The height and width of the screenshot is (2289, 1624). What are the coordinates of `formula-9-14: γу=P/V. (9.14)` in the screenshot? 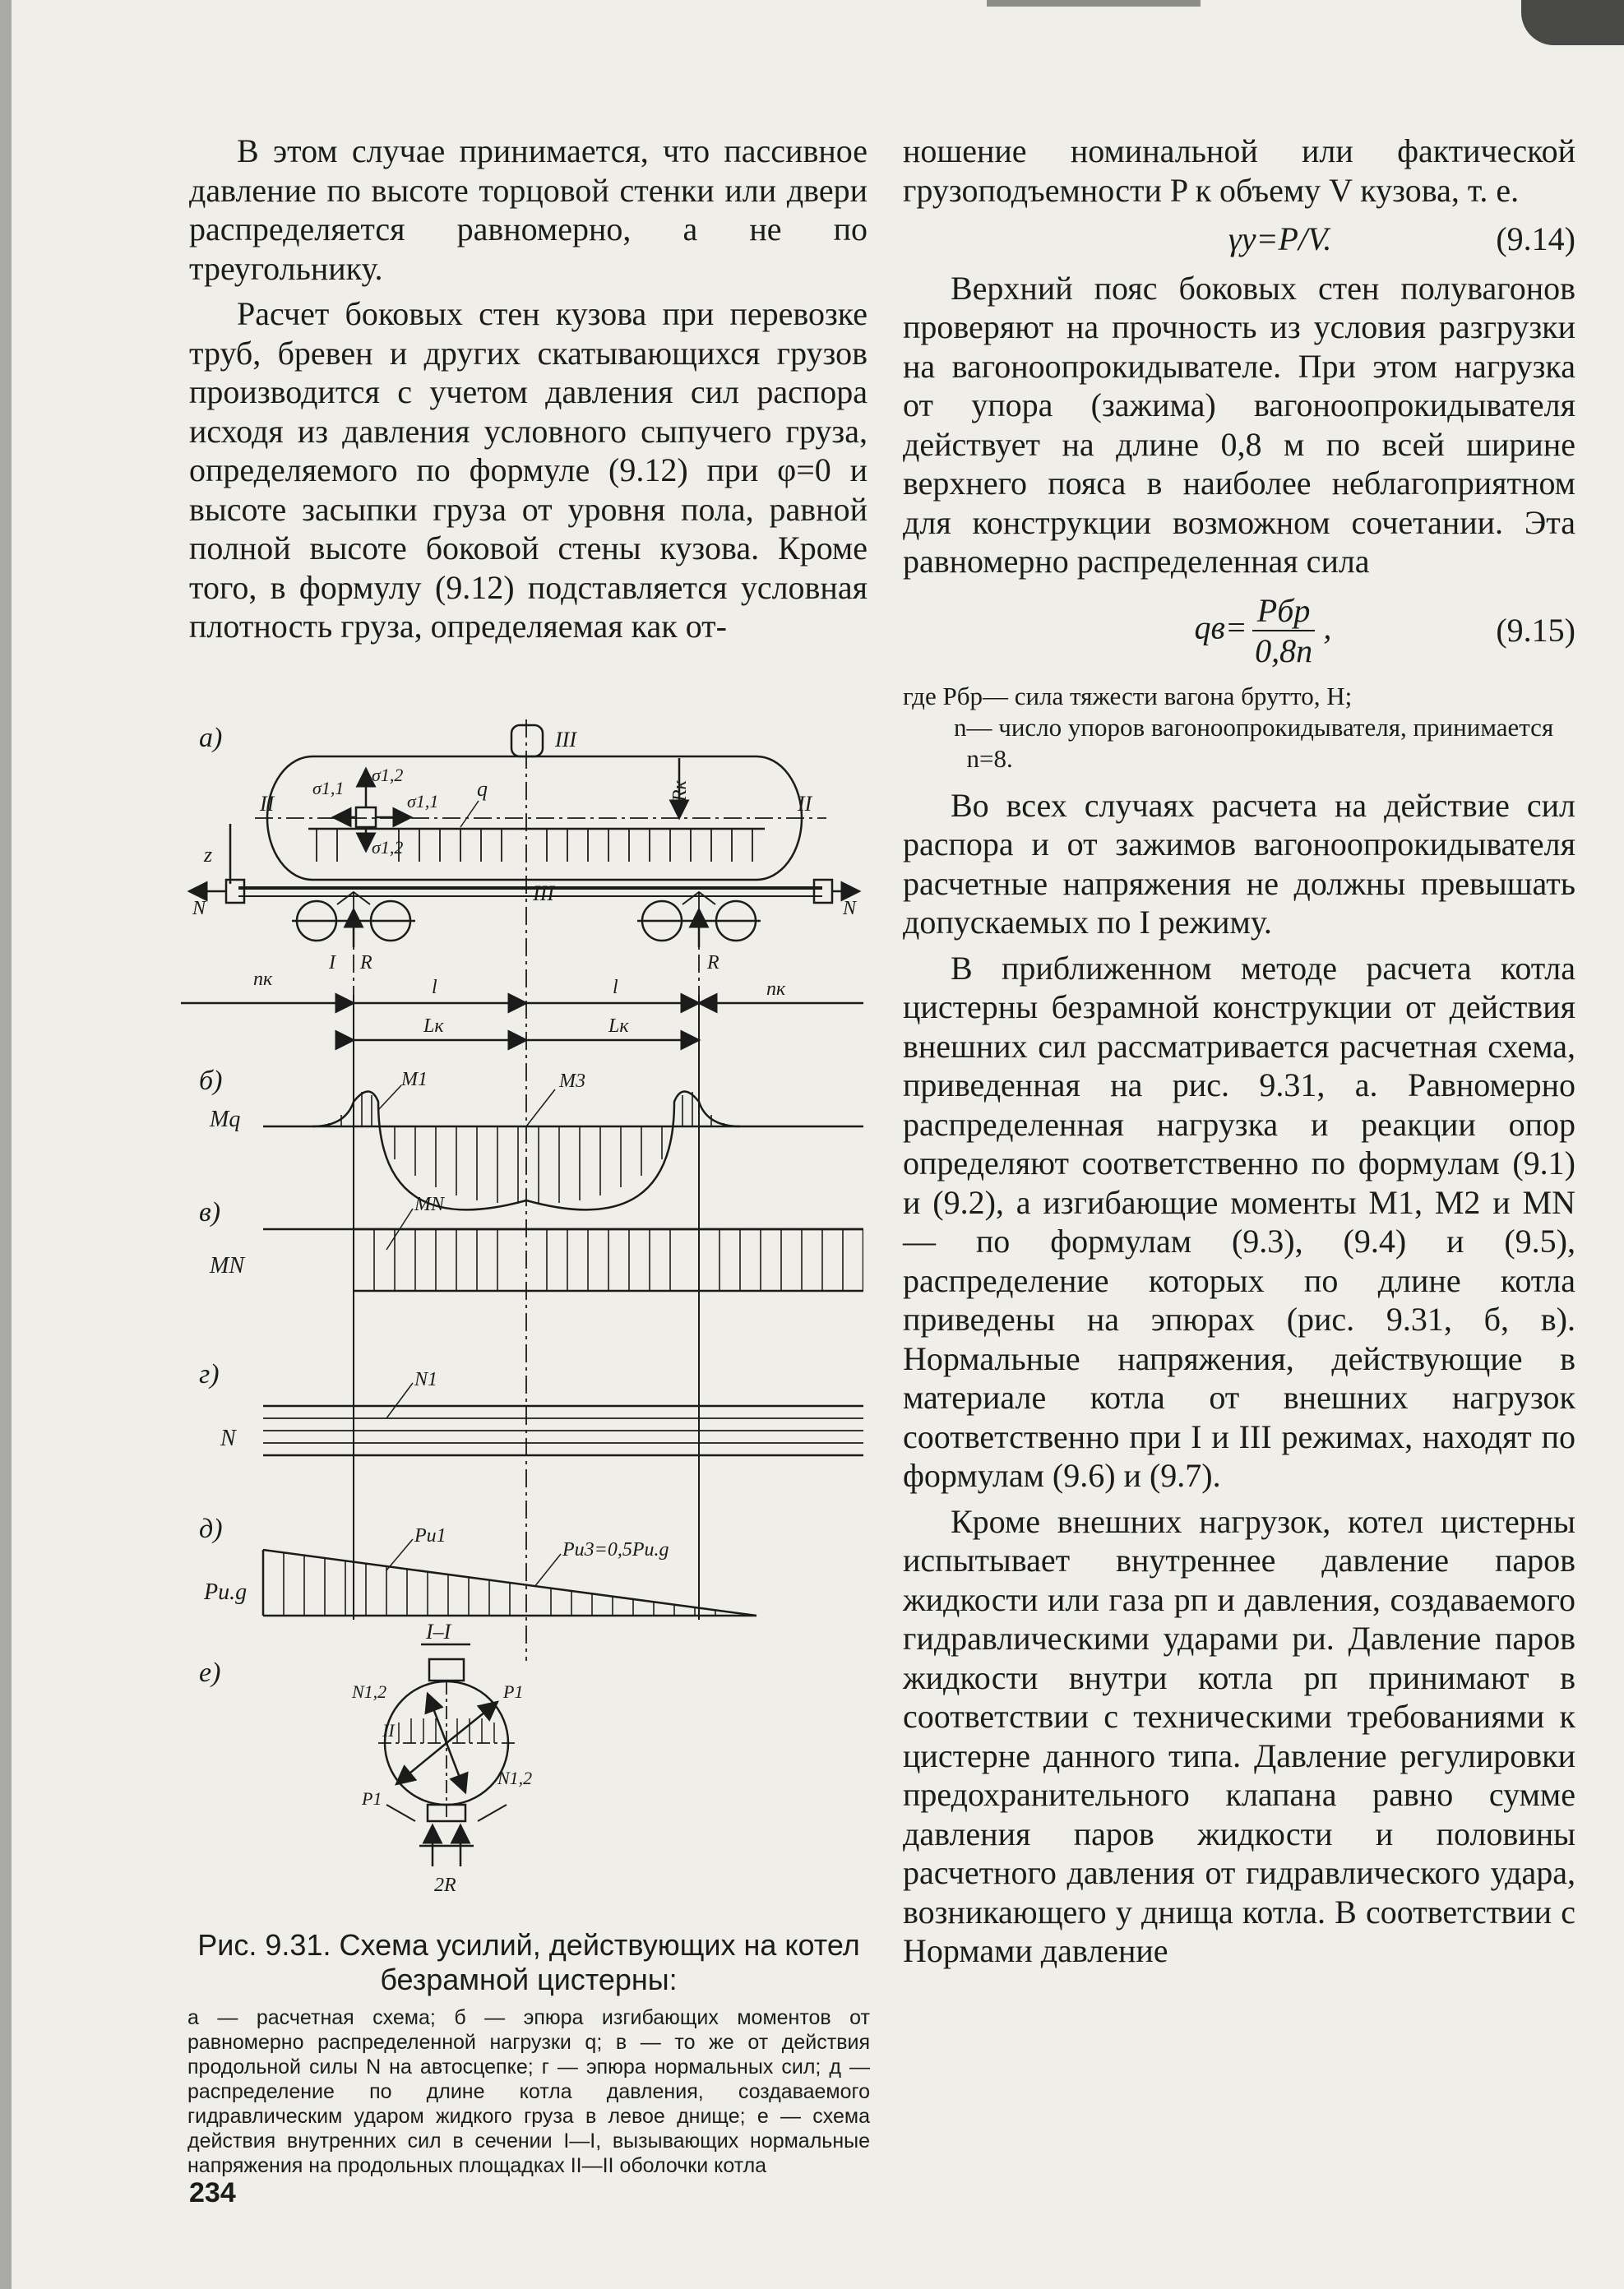 It's located at (1239, 239).